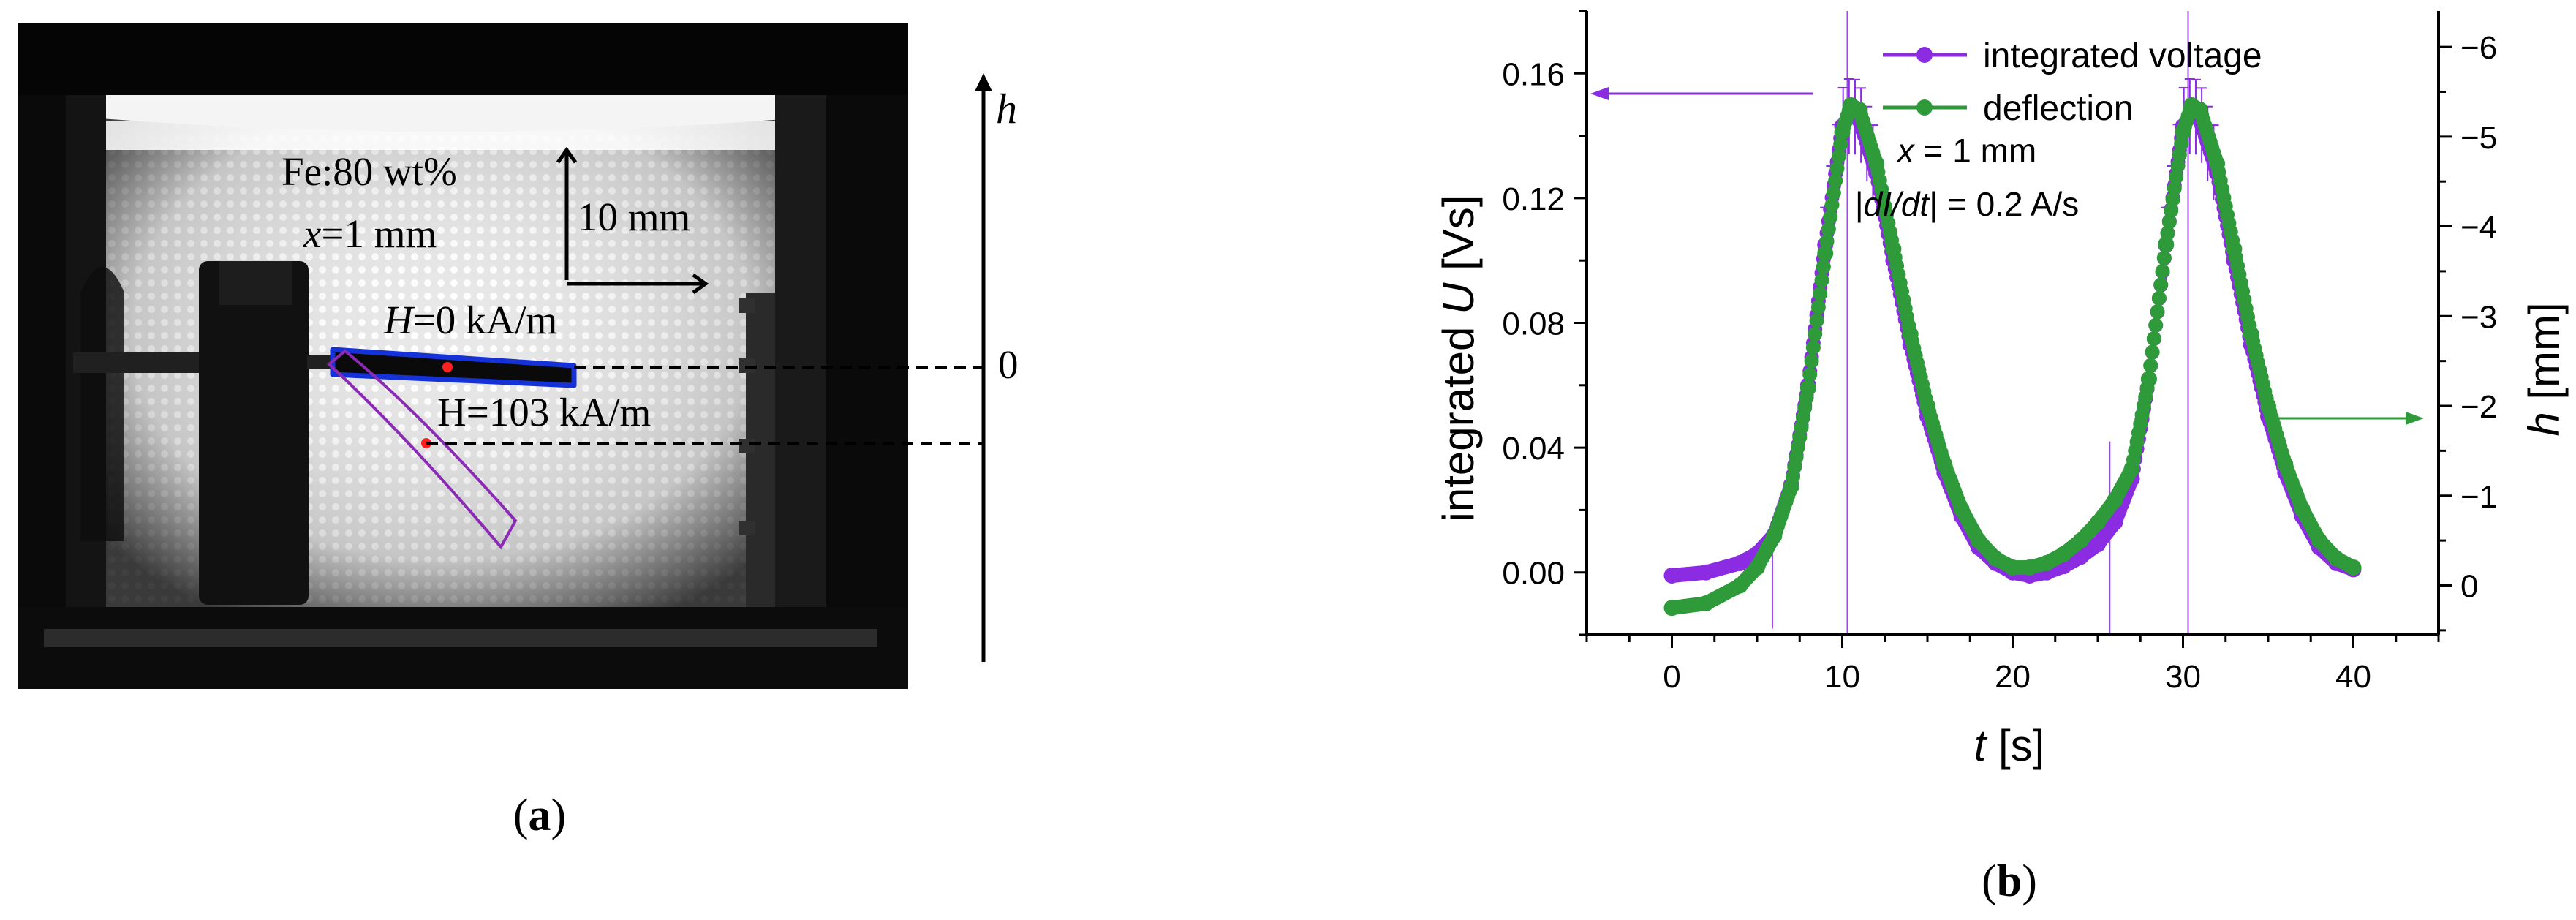  Describe the element at coordinates (1458, 358) in the screenshot. I see `y-axis-left-title: integrated U [Vs]` at that location.